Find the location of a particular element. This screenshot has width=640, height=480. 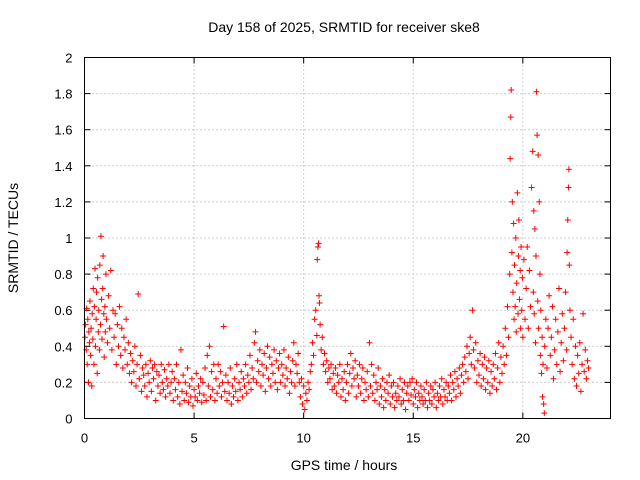

y-tick-label: 2 is located at coordinates (68, 58).